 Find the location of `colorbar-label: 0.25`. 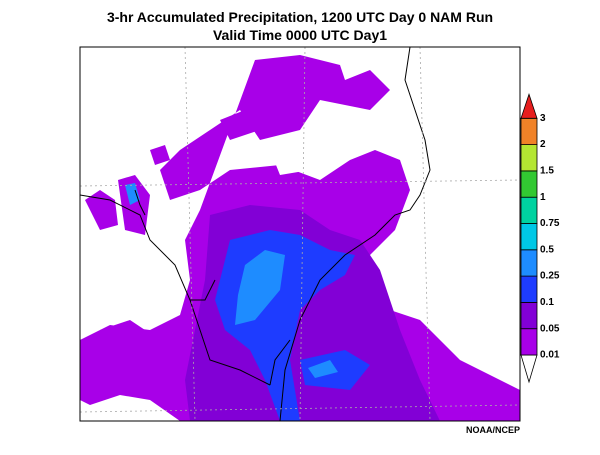

colorbar-label: 0.25 is located at coordinates (550, 276).